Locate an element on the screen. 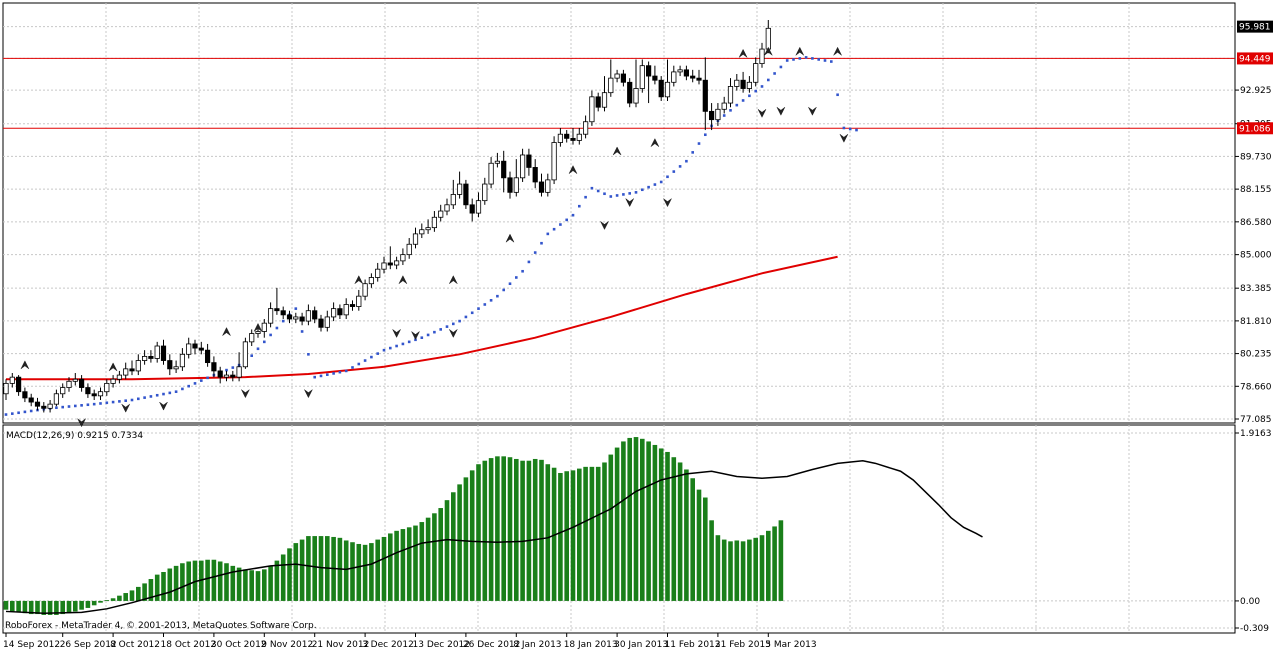  price-tag is located at coordinates (1255, 58).